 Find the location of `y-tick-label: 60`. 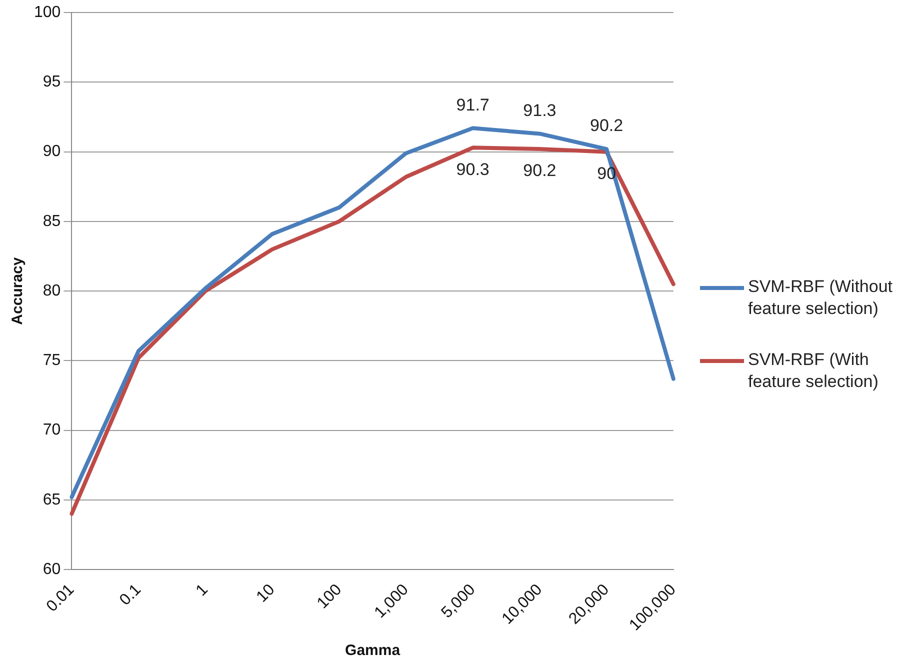

y-tick-label: 60 is located at coordinates (51, 569).